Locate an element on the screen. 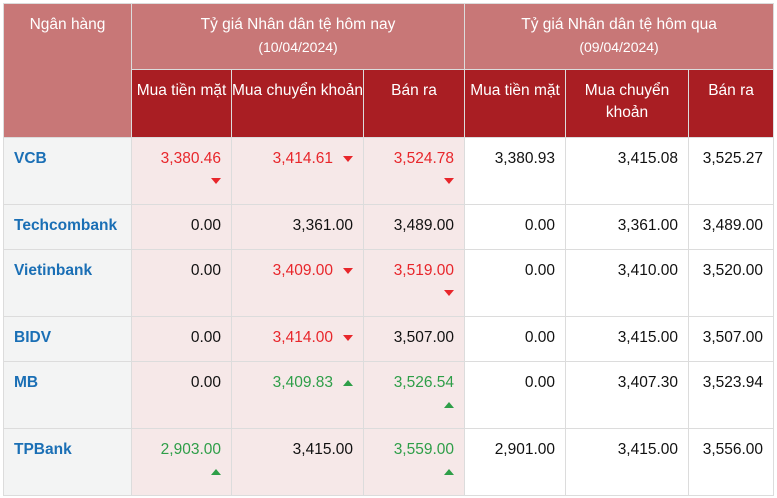 The width and height of the screenshot is (777, 498). today-rate: 3,409.83 is located at coordinates (297, 395).